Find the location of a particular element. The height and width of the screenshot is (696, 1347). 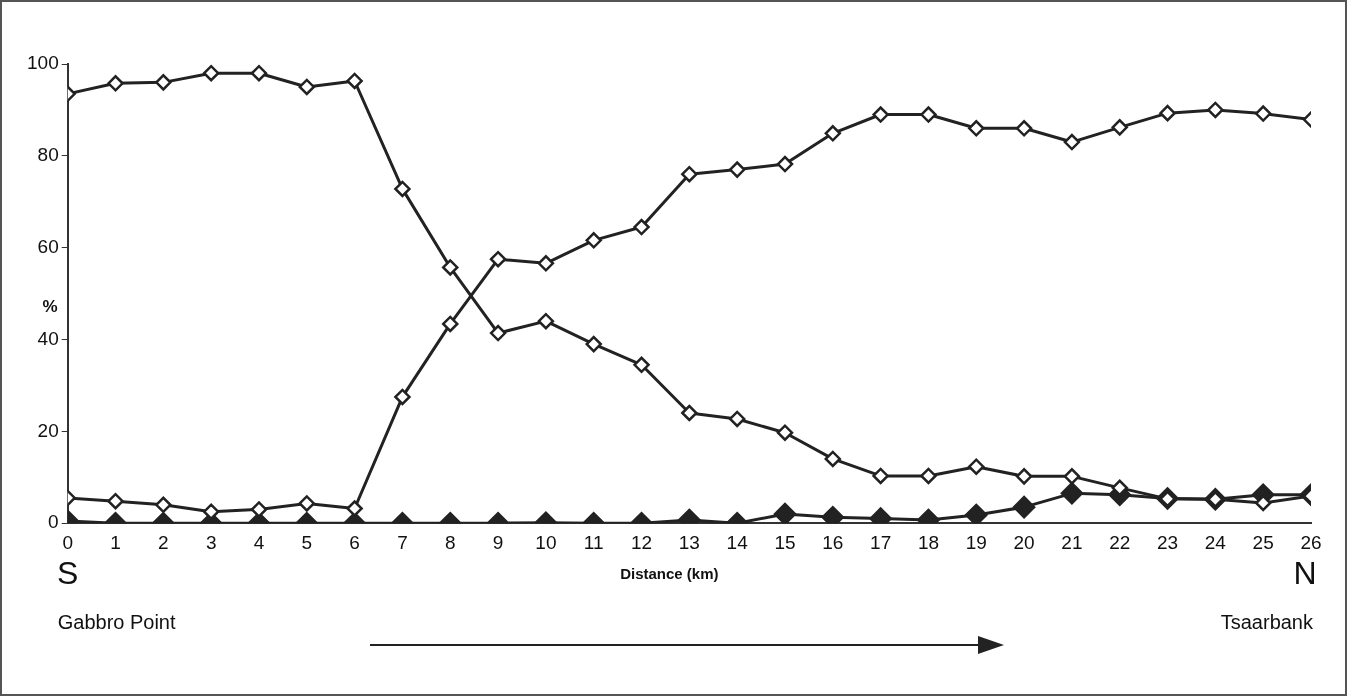

x-tick-label: 24 is located at coordinates (1215, 542).